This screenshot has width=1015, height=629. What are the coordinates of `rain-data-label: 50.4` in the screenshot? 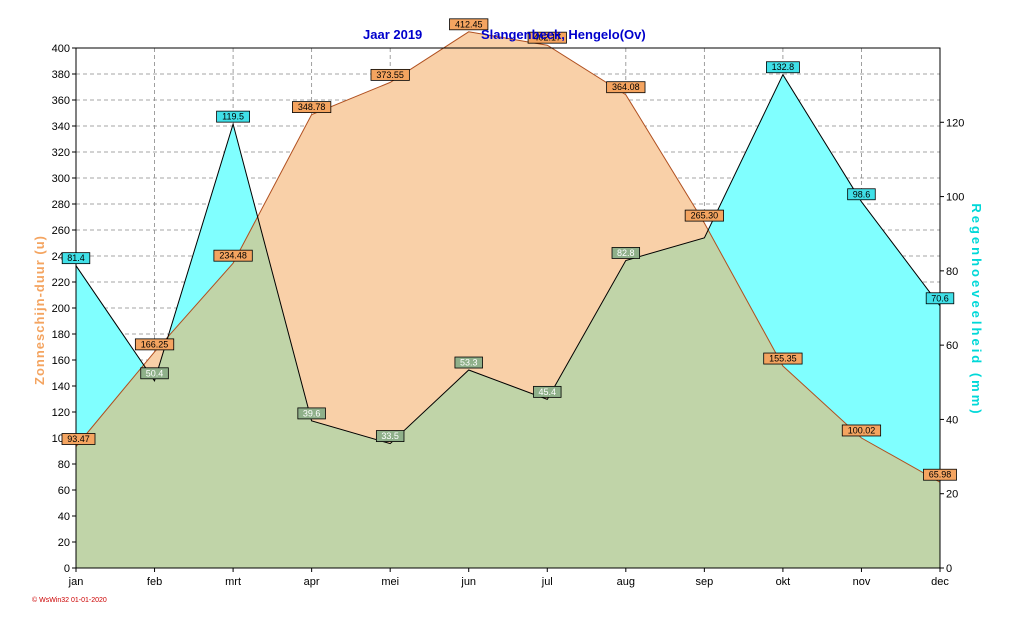 It's located at (154, 373).